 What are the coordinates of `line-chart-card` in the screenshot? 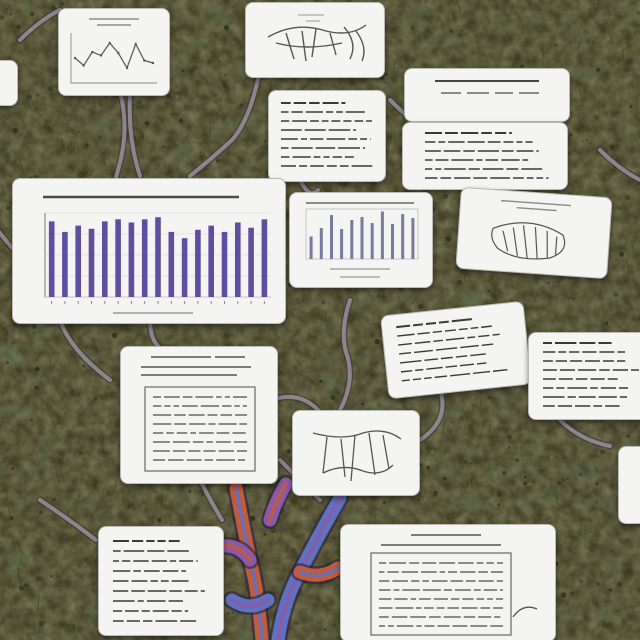 It's located at (114, 52).